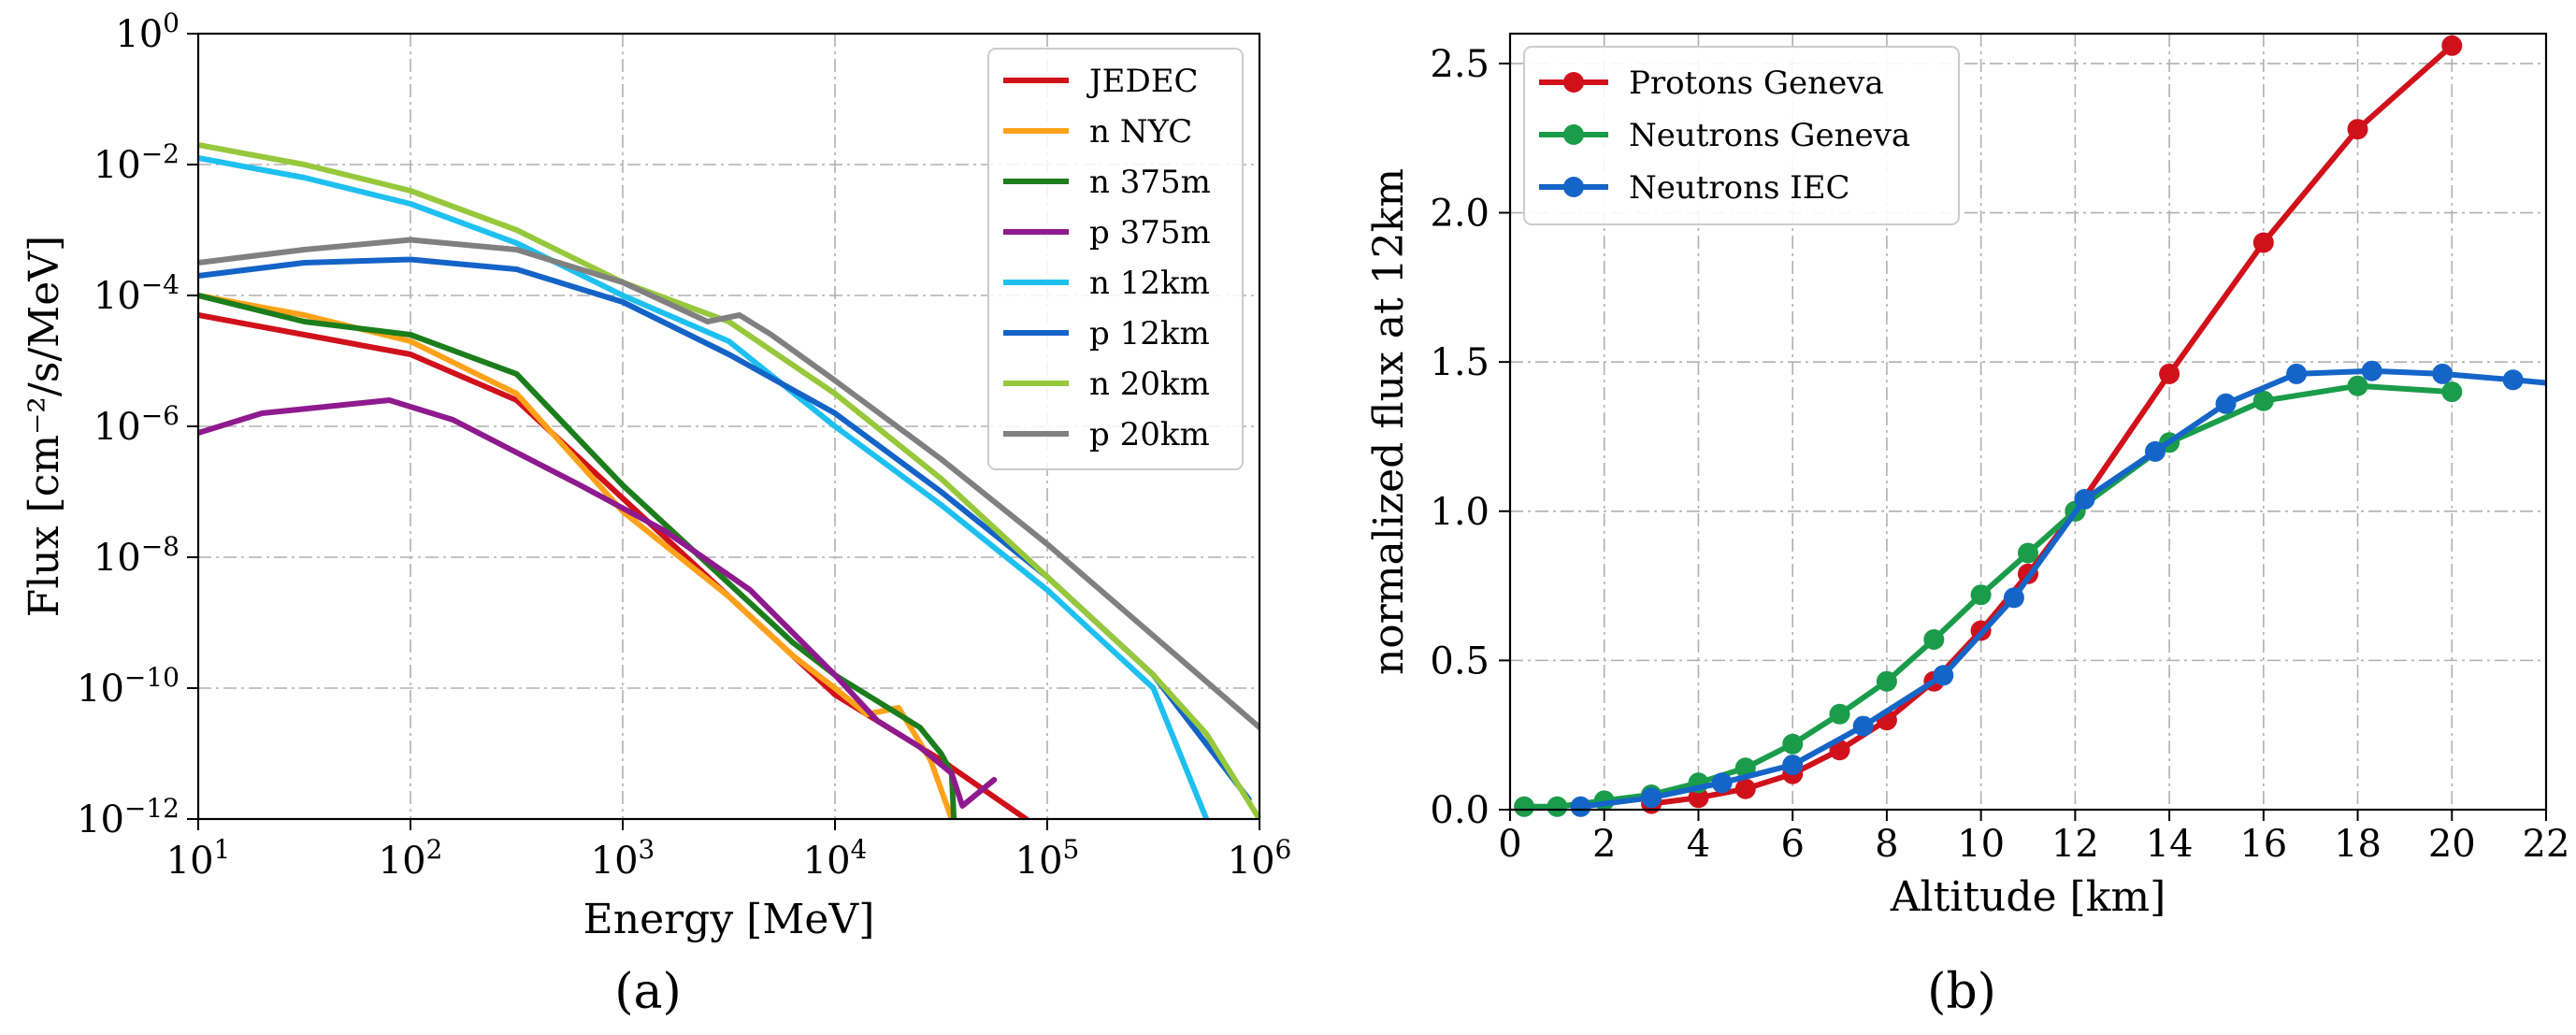  I want to click on legend-label: n 12km, so click(1150, 283).